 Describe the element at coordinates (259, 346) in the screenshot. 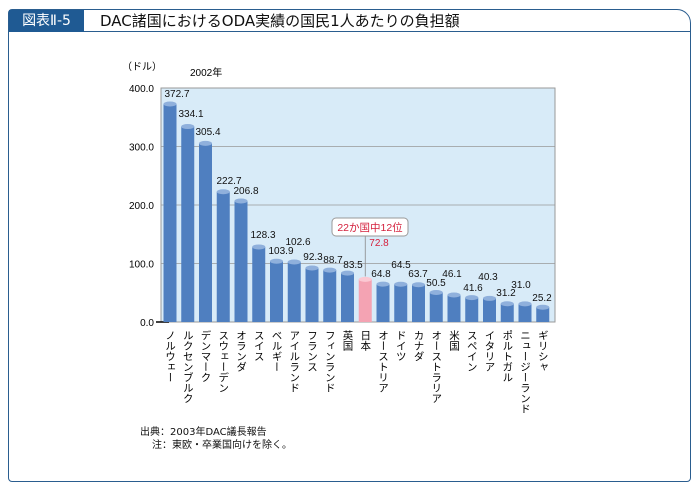

I see `x-tick-label: スイス` at that location.